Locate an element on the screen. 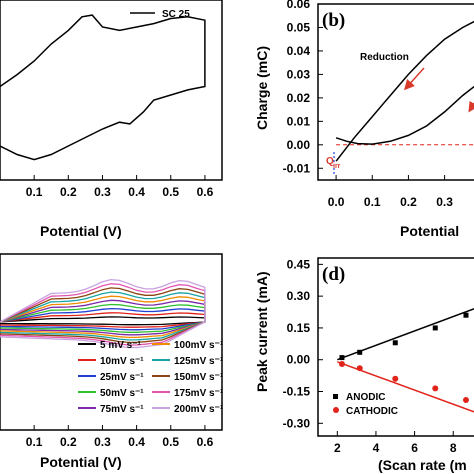  panel-c-x-tick-label: 0.6 is located at coordinates (205, 442).